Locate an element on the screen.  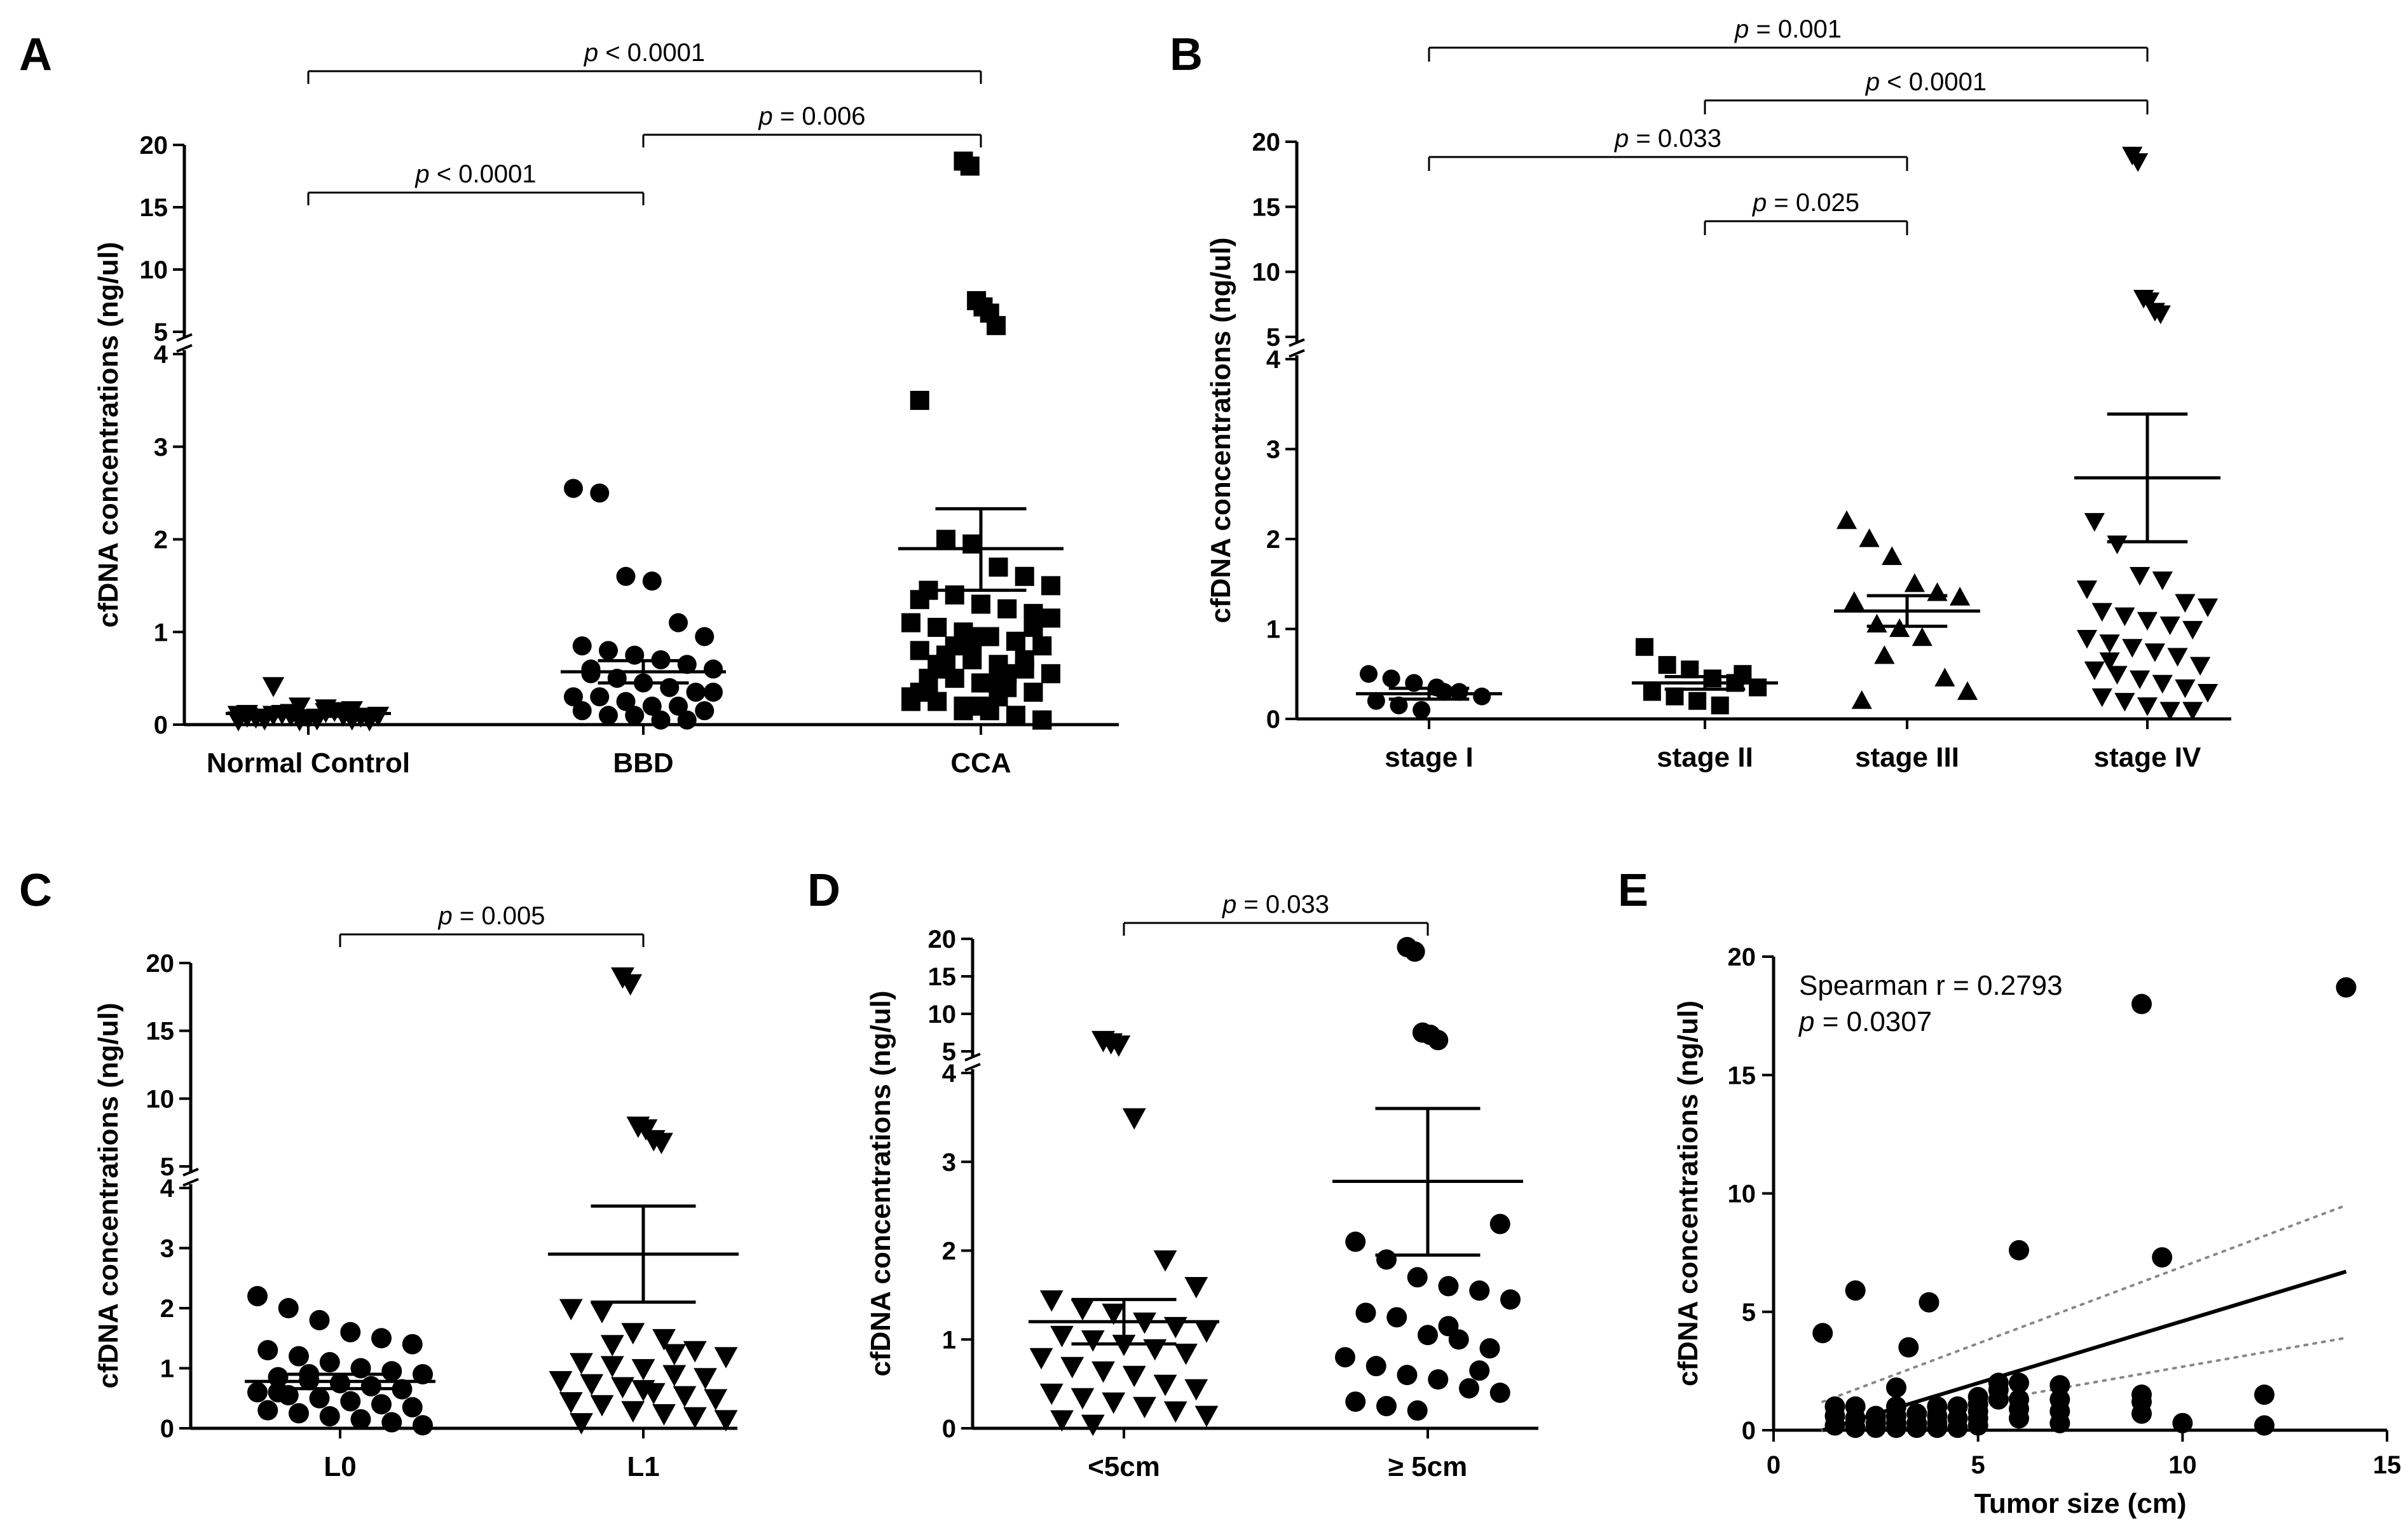
axis-break-mark is located at coordinates (184, 348).